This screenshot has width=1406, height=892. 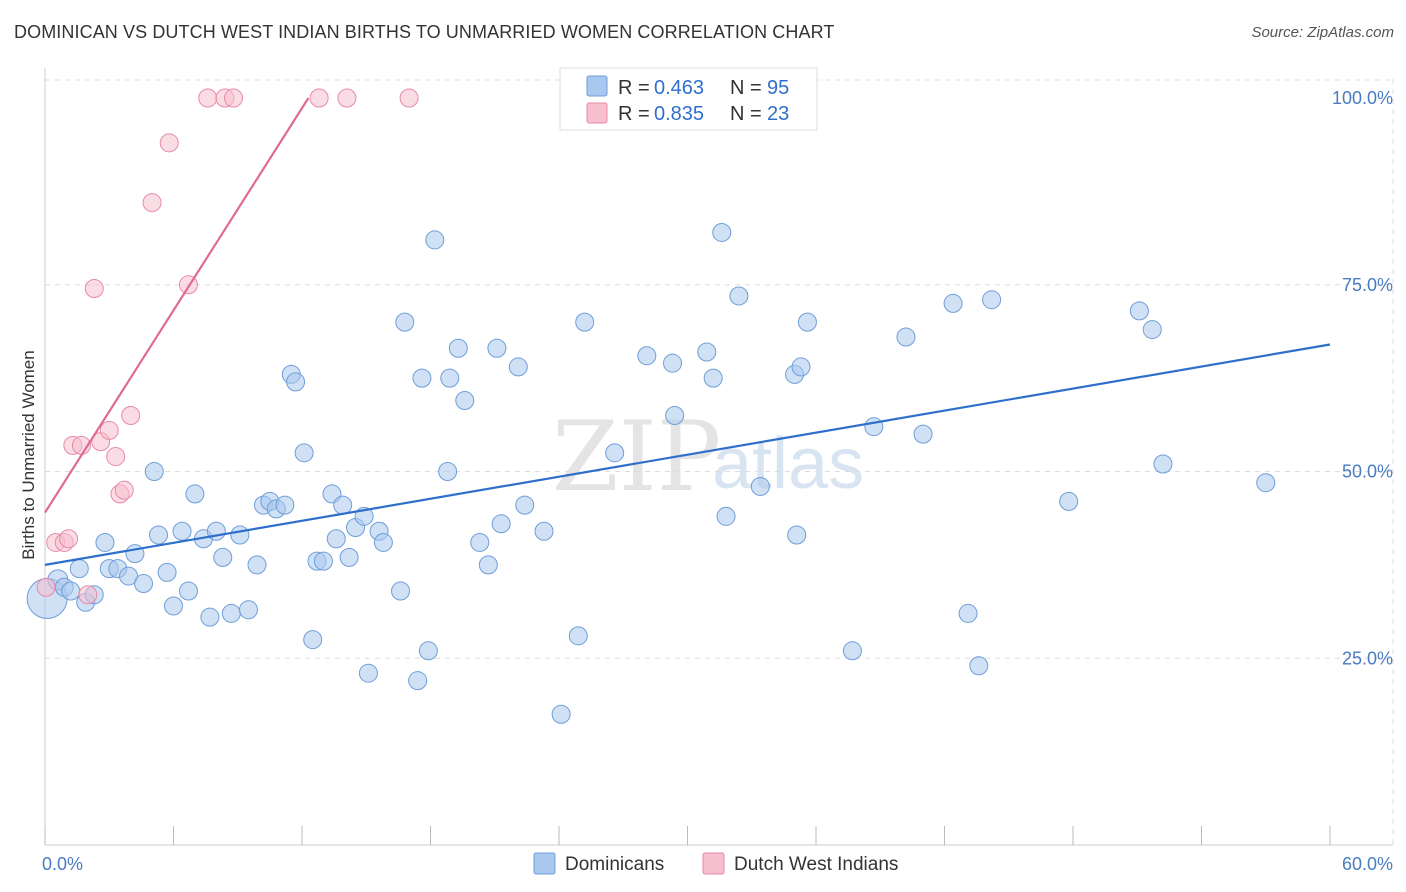 I want to click on watermark: ZIP atlas, so click(x=708, y=457).